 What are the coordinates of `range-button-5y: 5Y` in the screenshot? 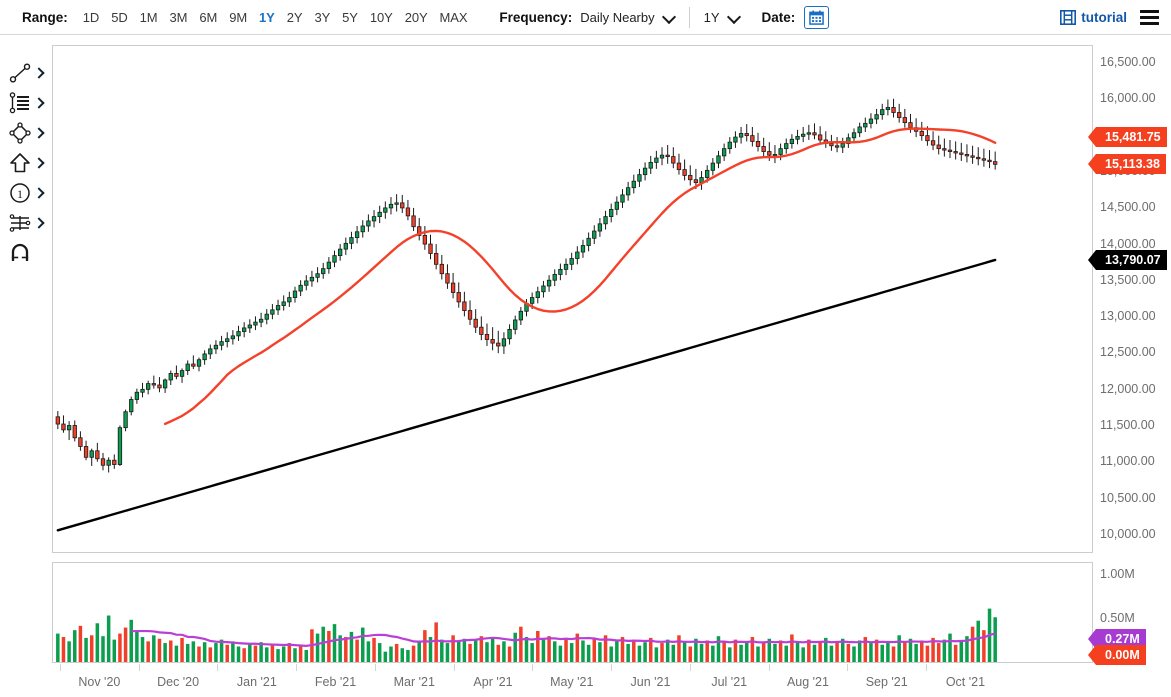 It's located at (350, 17).